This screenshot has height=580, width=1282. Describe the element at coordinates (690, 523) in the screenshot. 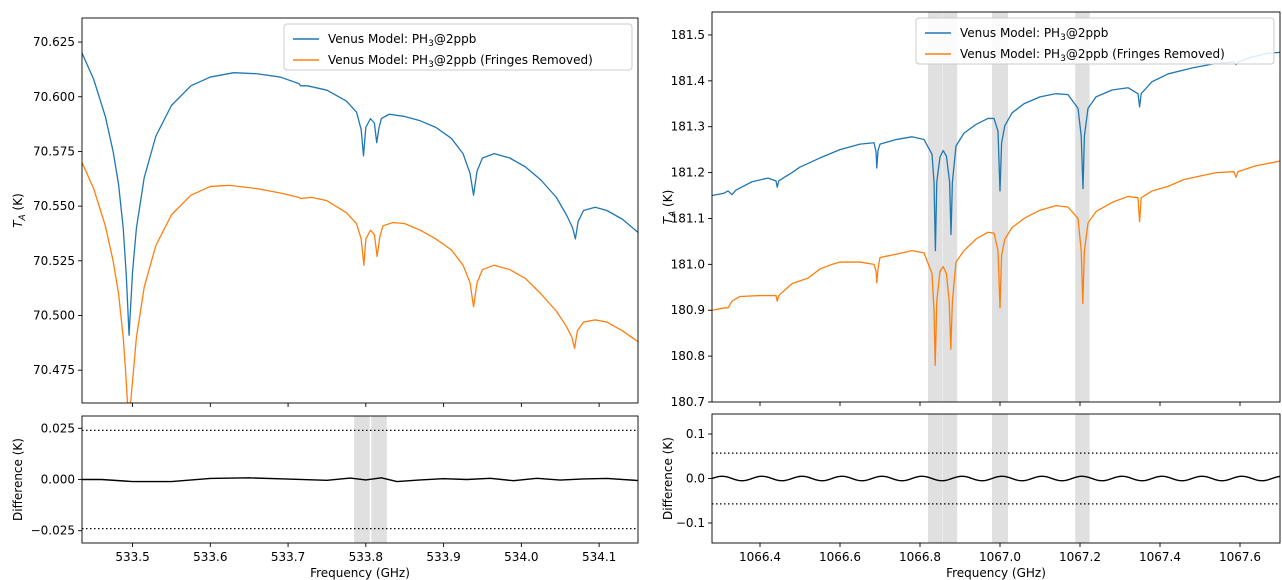

I see `y-tick-label: −0.1` at that location.